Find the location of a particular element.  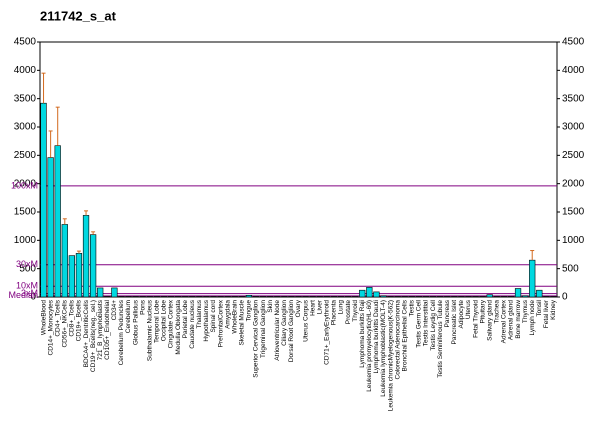

chart-title: 211742_s_at is located at coordinates (78, 15).